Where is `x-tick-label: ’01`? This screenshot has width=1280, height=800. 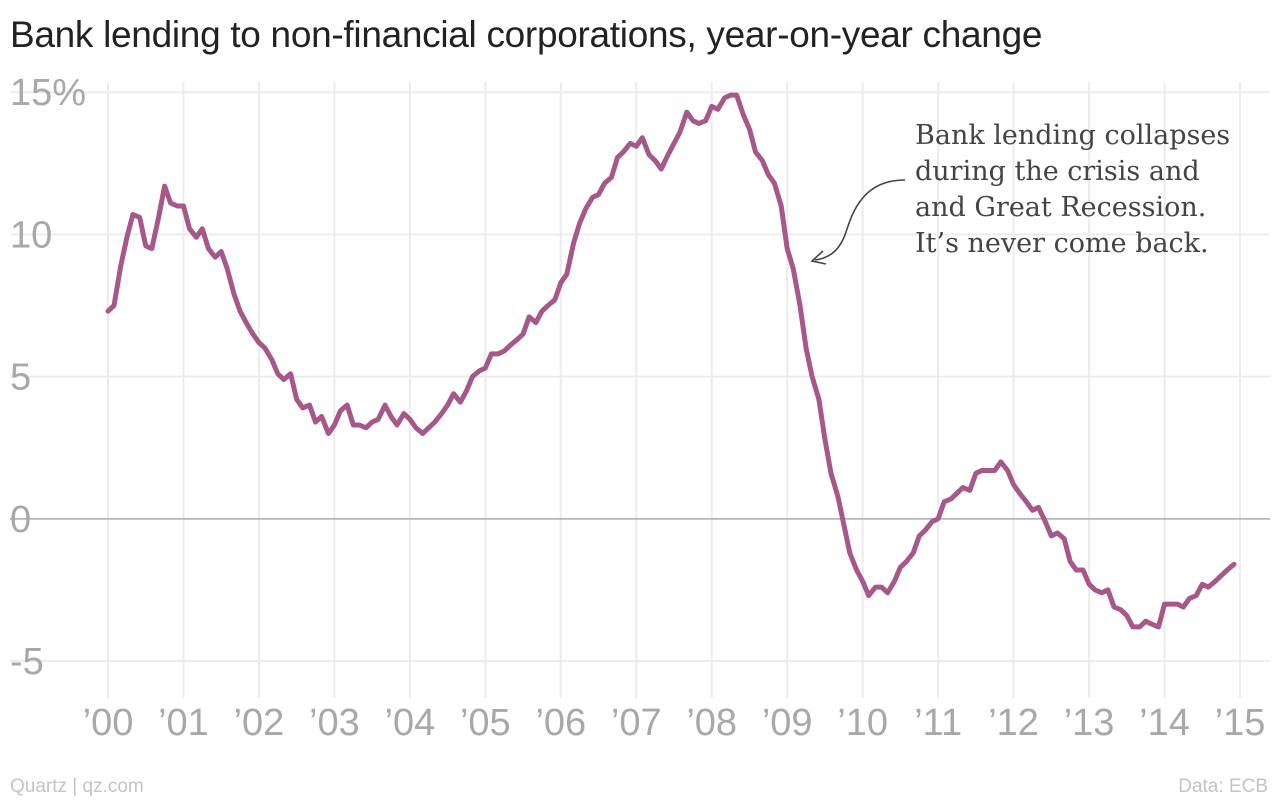
x-tick-label: ’01 is located at coordinates (183, 723).